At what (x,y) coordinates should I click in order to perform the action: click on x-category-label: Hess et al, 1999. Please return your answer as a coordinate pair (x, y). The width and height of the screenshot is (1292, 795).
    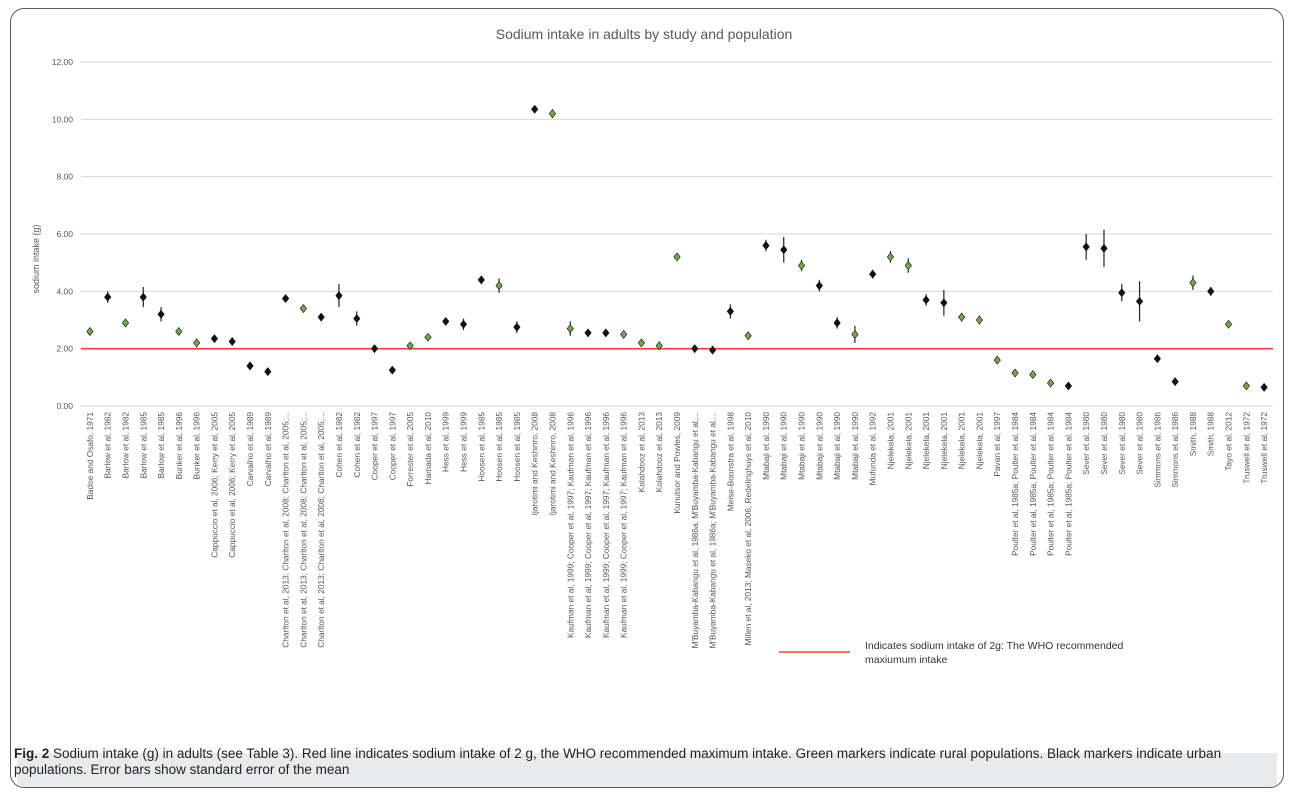
    Looking at the image, I should click on (446, 442).